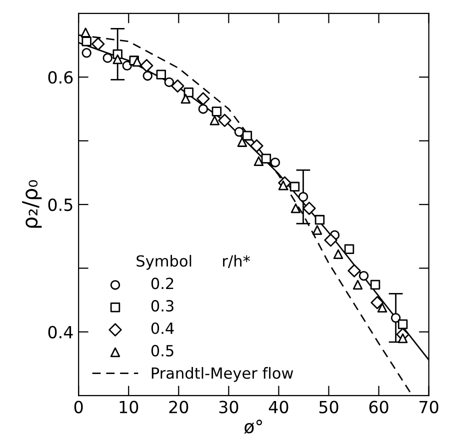 The image size is (449, 447). Describe the element at coordinates (278, 407) in the screenshot. I see `x-tick-label: 40` at that location.